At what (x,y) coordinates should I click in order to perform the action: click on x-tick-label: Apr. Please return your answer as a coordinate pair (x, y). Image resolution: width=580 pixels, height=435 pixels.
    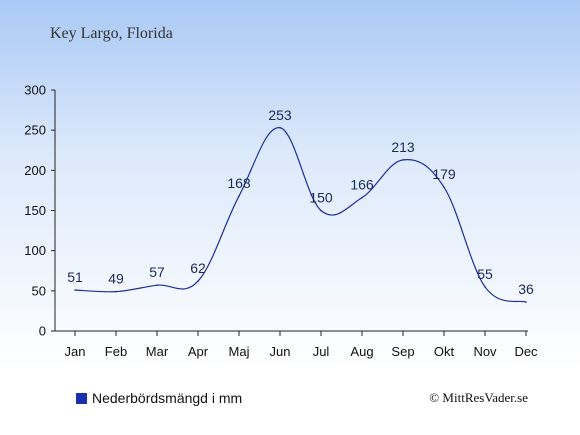
    Looking at the image, I should click on (198, 351).